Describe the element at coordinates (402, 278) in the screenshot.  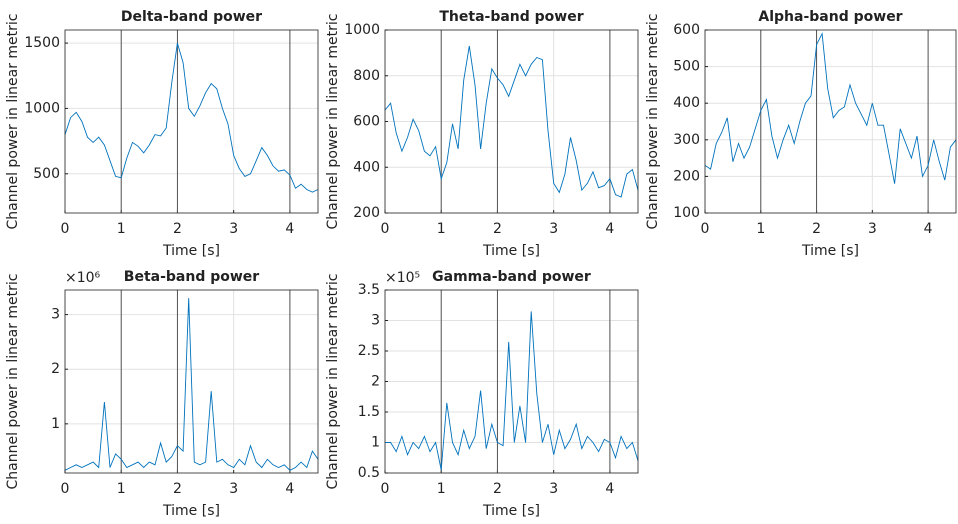
I see `y-exponent: ×10⁵` at that location.